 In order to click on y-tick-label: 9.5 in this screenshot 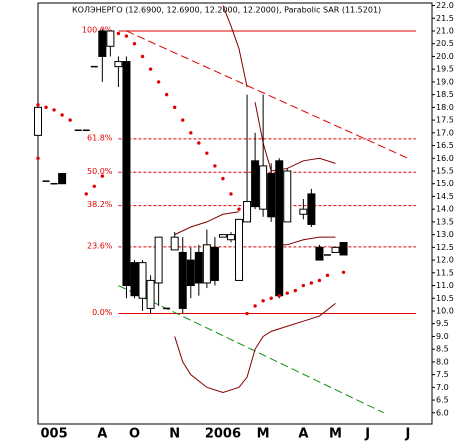, I will do `click(442, 323)`.